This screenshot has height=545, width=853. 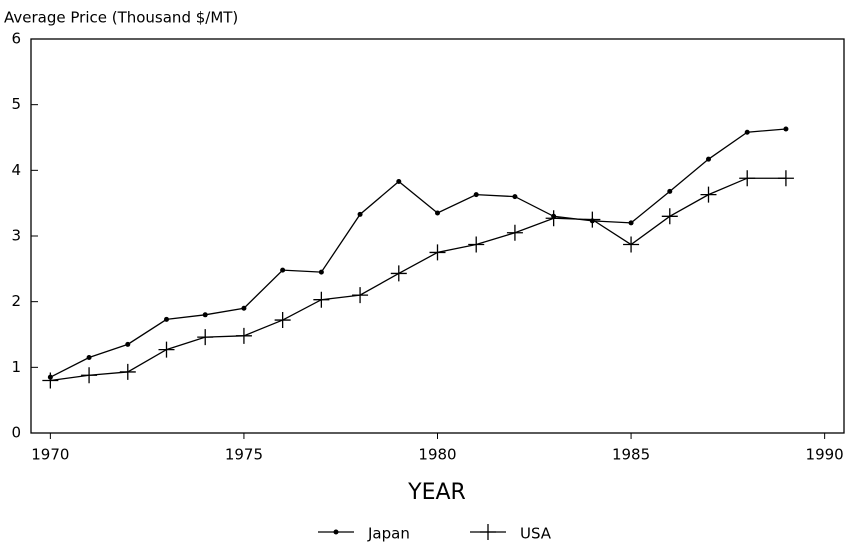 What do you see at coordinates (16, 367) in the screenshot?
I see `y-tick-label: 1` at bounding box center [16, 367].